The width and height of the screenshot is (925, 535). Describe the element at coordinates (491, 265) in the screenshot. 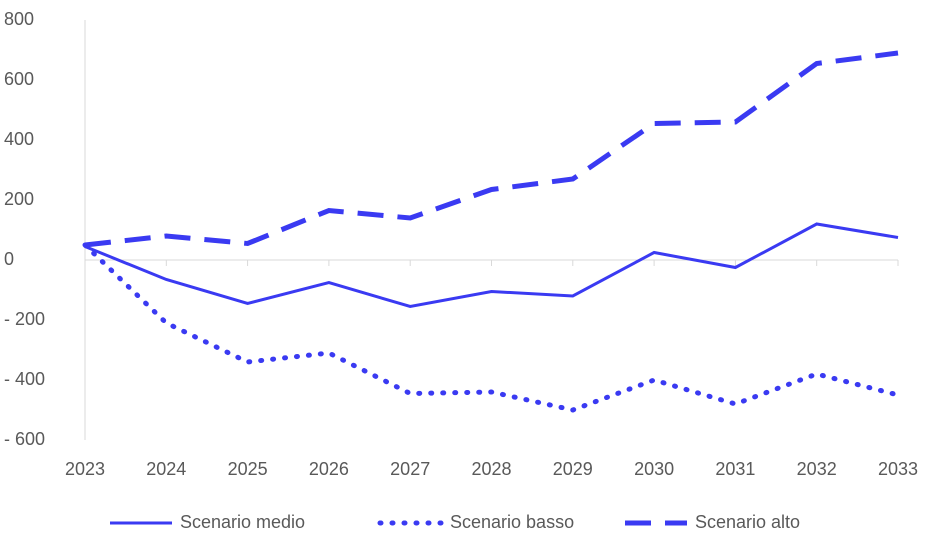

I see `line-series` at that location.